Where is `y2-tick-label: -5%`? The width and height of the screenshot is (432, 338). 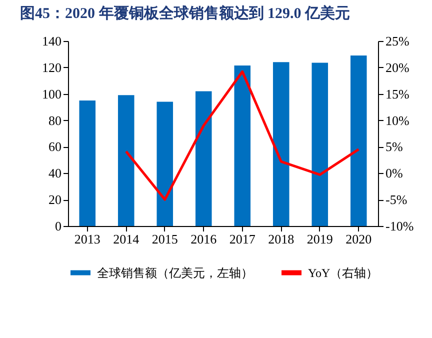 y2-tick-label: -5% is located at coordinates (397, 200).